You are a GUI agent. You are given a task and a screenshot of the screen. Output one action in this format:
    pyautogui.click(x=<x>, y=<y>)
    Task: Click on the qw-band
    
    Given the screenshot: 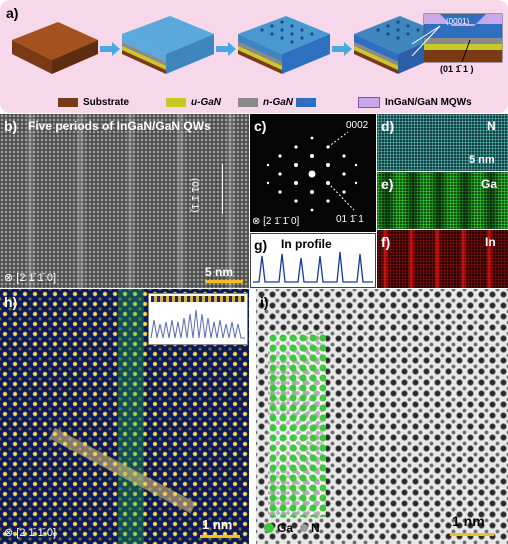 What is the action you would take?
    pyautogui.click(x=131, y=416)
    